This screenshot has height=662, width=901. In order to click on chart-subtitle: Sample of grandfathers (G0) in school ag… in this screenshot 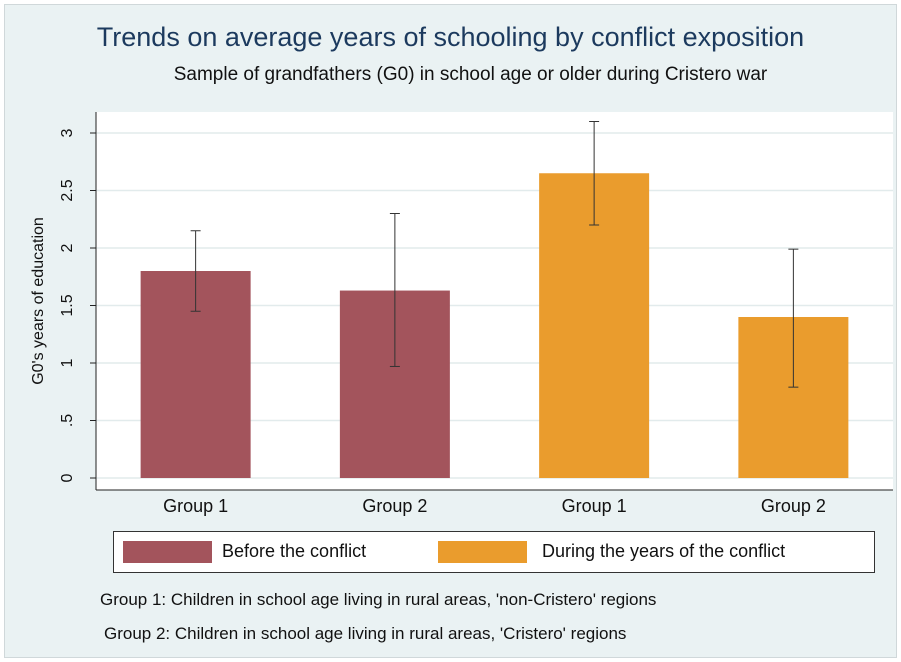, I will do `click(470, 74)`.